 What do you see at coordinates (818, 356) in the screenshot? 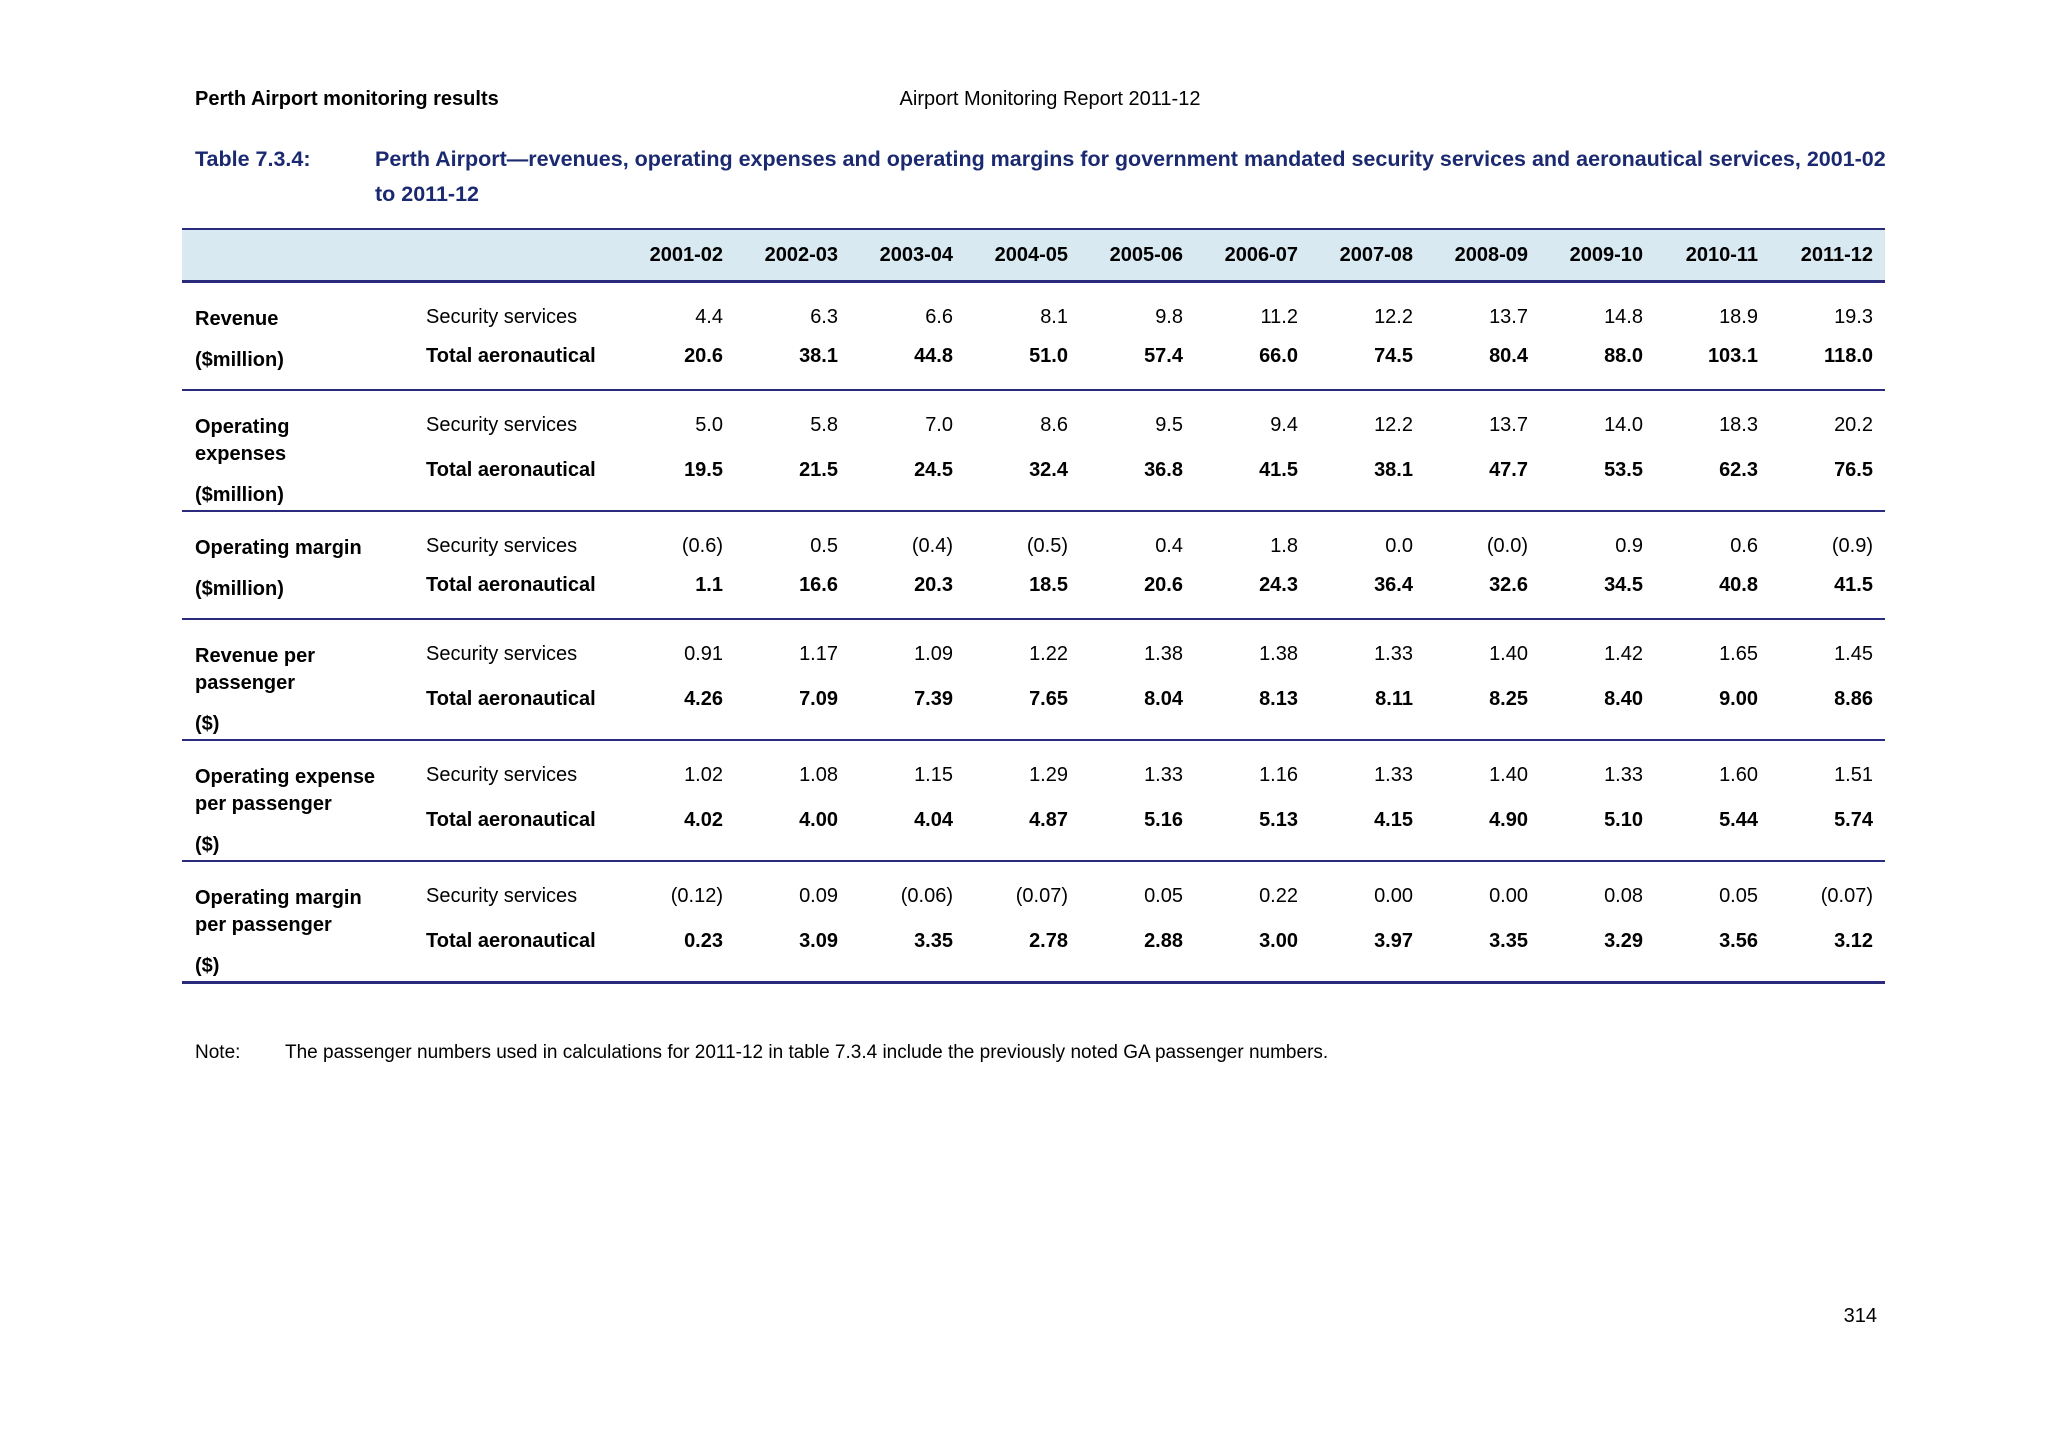
I see `value-cell: 38.1` at bounding box center [818, 356].